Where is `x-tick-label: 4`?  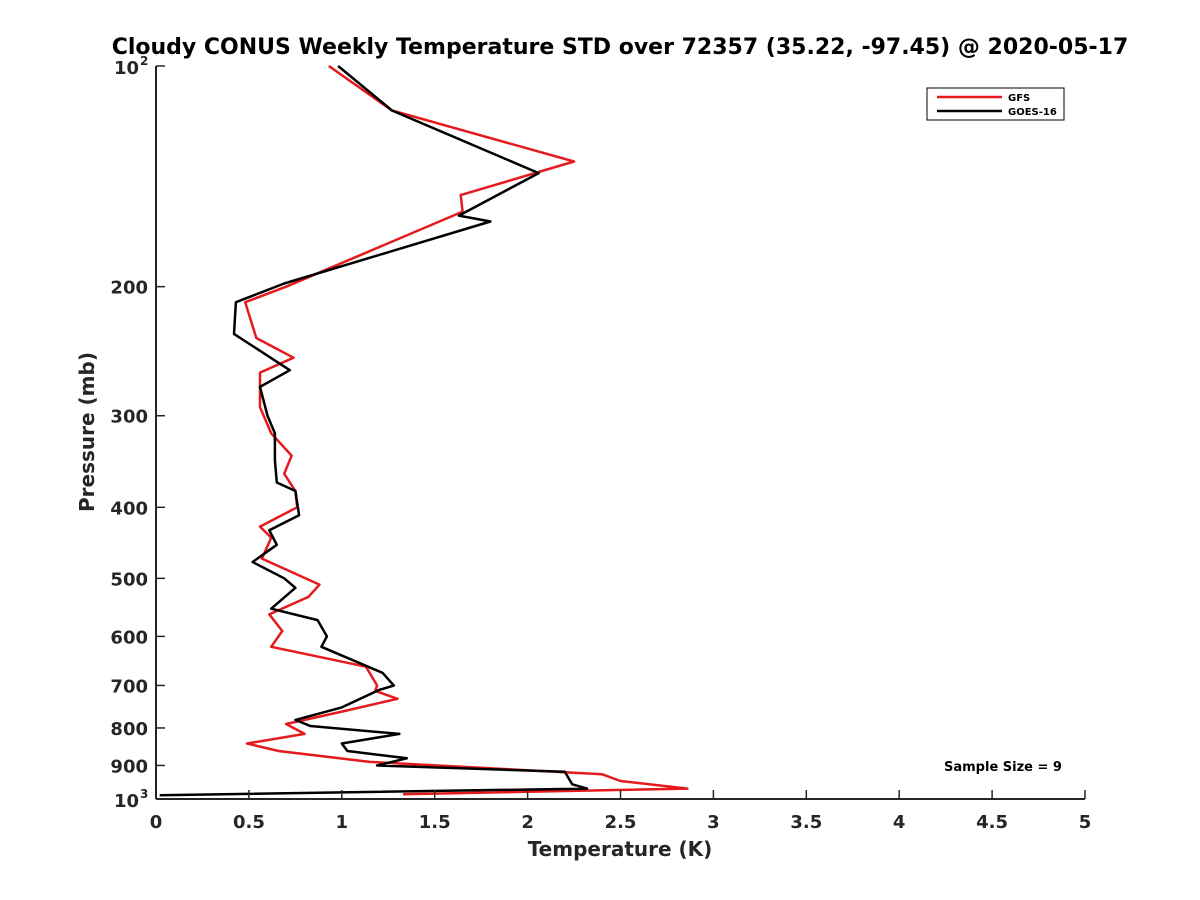
x-tick-label: 4 is located at coordinates (899, 822).